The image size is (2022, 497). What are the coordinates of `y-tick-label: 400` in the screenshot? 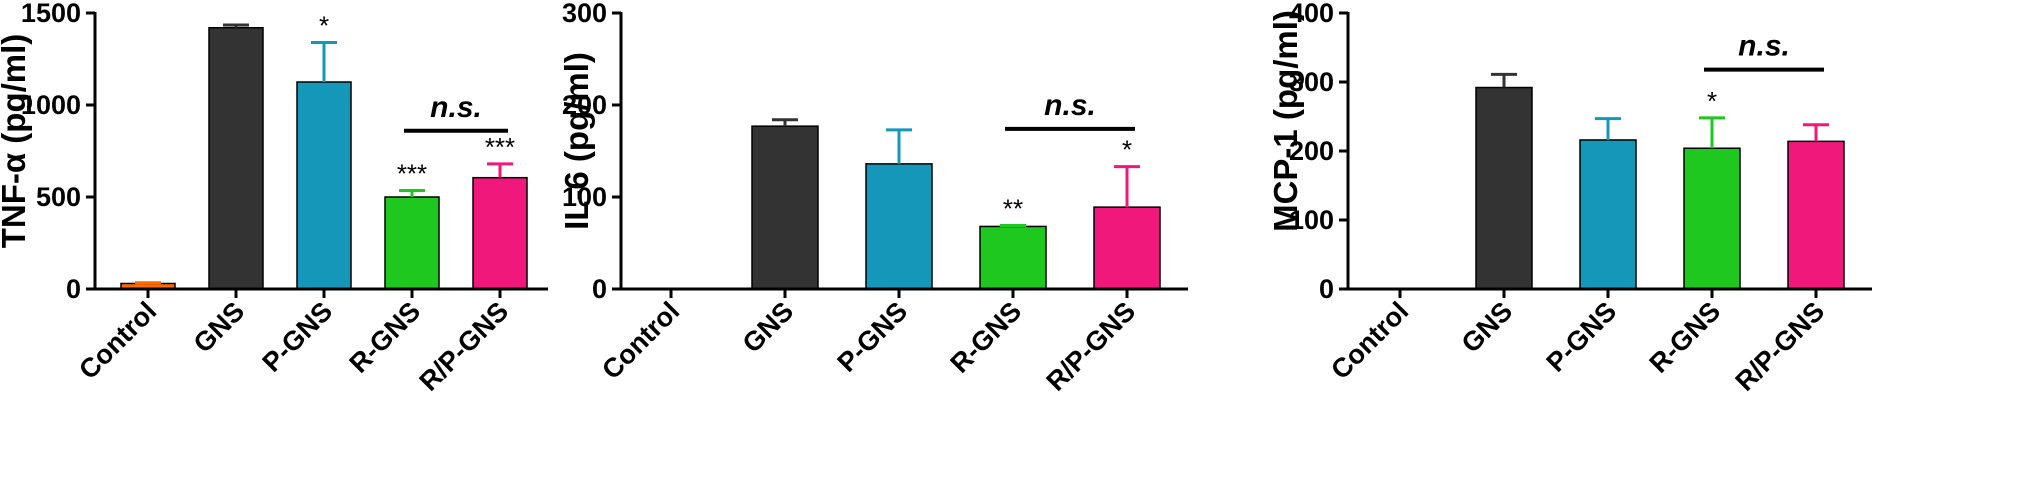 It's located at (1311, 14).